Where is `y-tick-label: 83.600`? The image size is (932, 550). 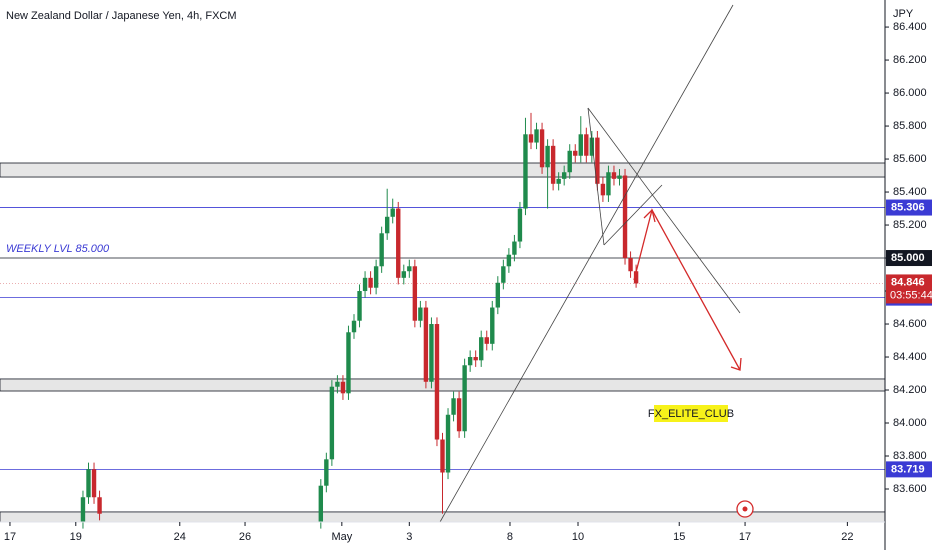
y-tick-label: 83.600 is located at coordinates (910, 489).